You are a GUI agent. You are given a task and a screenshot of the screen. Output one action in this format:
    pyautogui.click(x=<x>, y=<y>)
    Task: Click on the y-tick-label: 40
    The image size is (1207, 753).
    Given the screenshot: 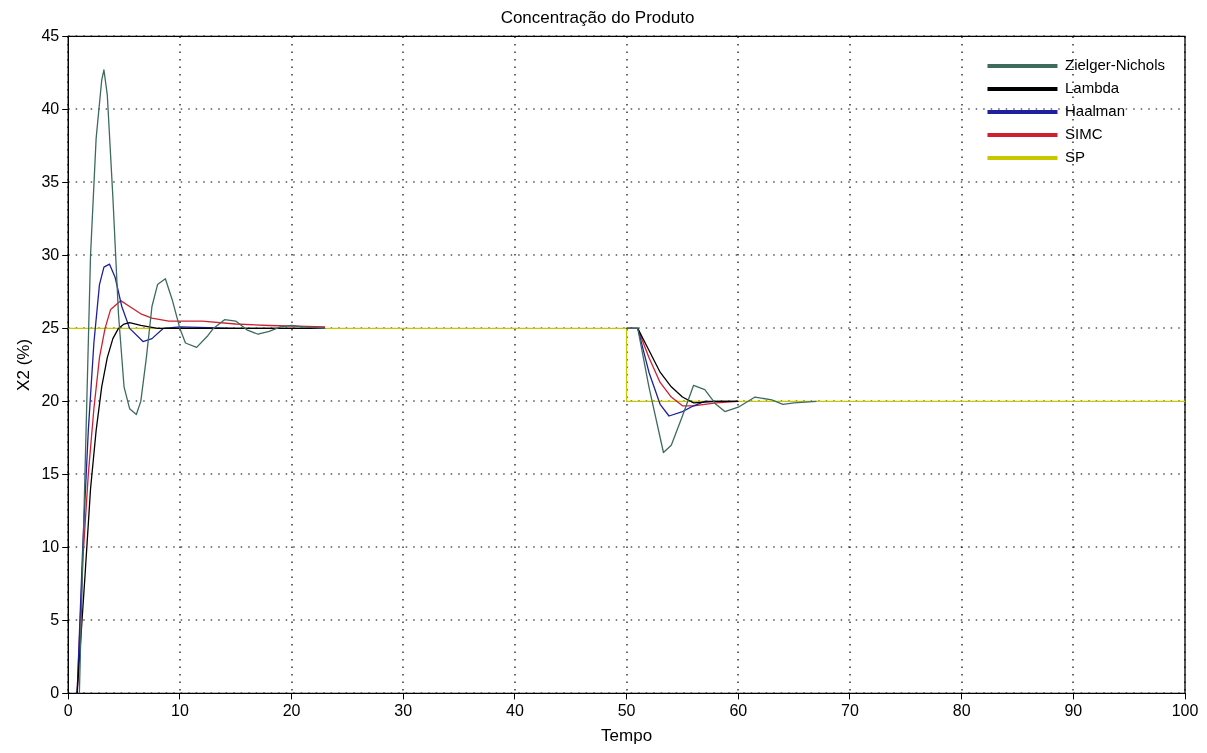 What is the action you would take?
    pyautogui.click(x=50, y=108)
    